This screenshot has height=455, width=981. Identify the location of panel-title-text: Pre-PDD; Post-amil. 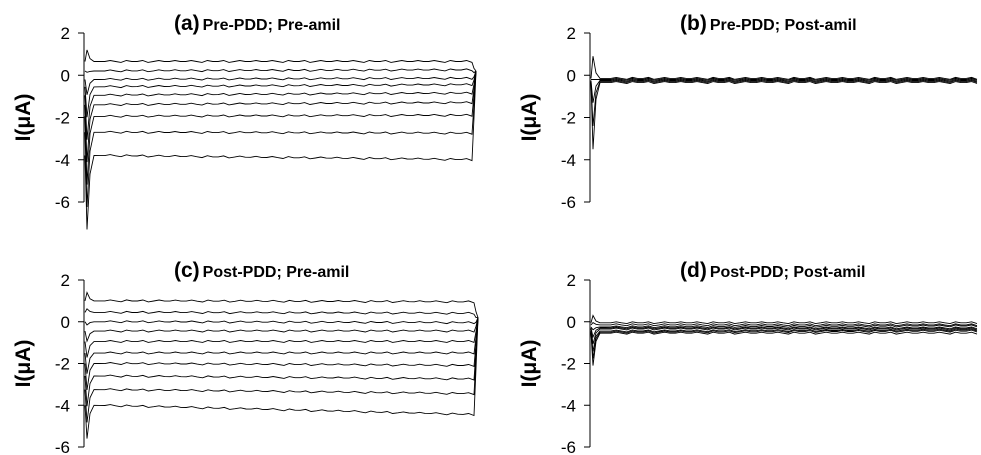
(783, 25).